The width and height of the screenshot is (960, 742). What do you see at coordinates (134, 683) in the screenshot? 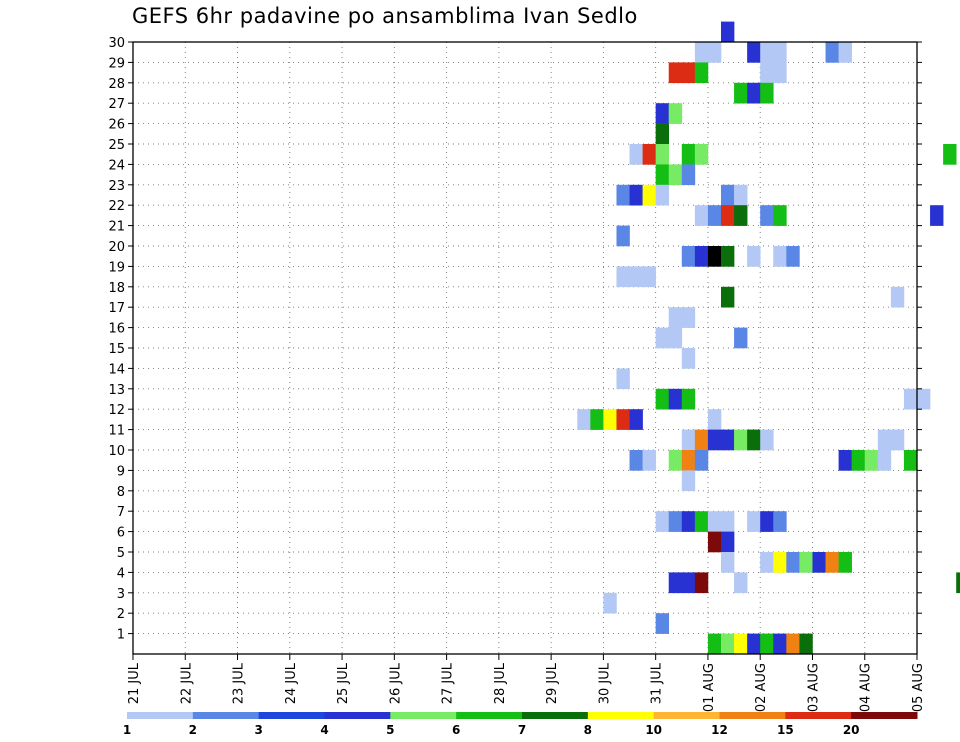
I see `x-tick-label: 21 JUL` at bounding box center [134, 683].